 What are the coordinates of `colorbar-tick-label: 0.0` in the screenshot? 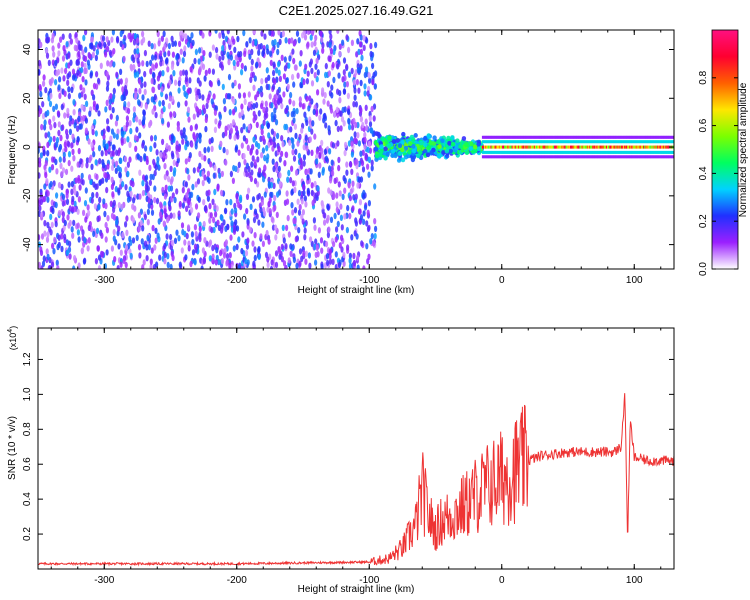 It's located at (703, 269).